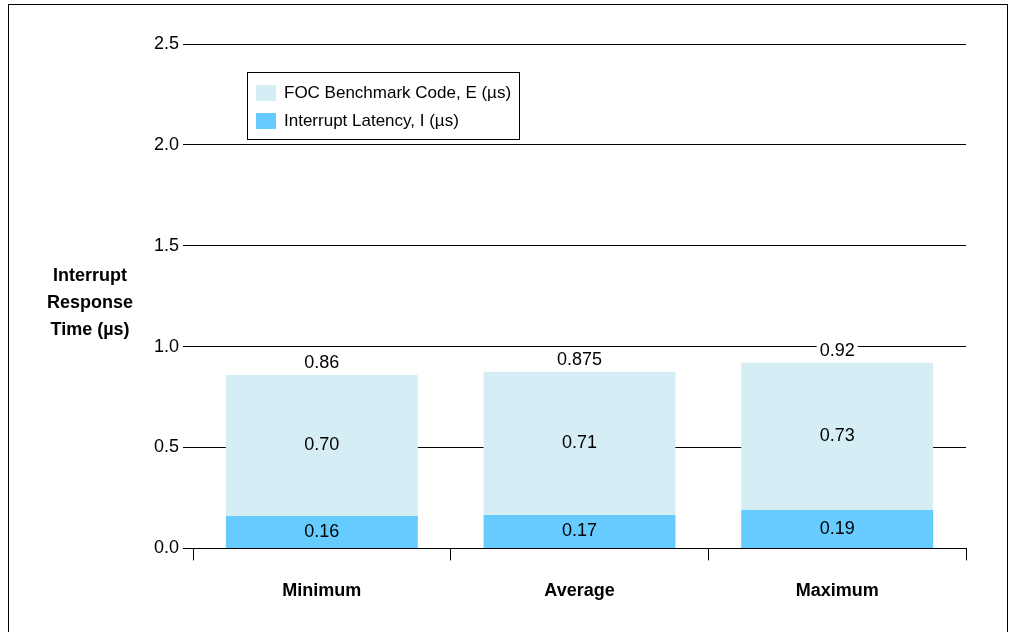  Describe the element at coordinates (579, 590) in the screenshot. I see `x-tick-label: Average` at that location.